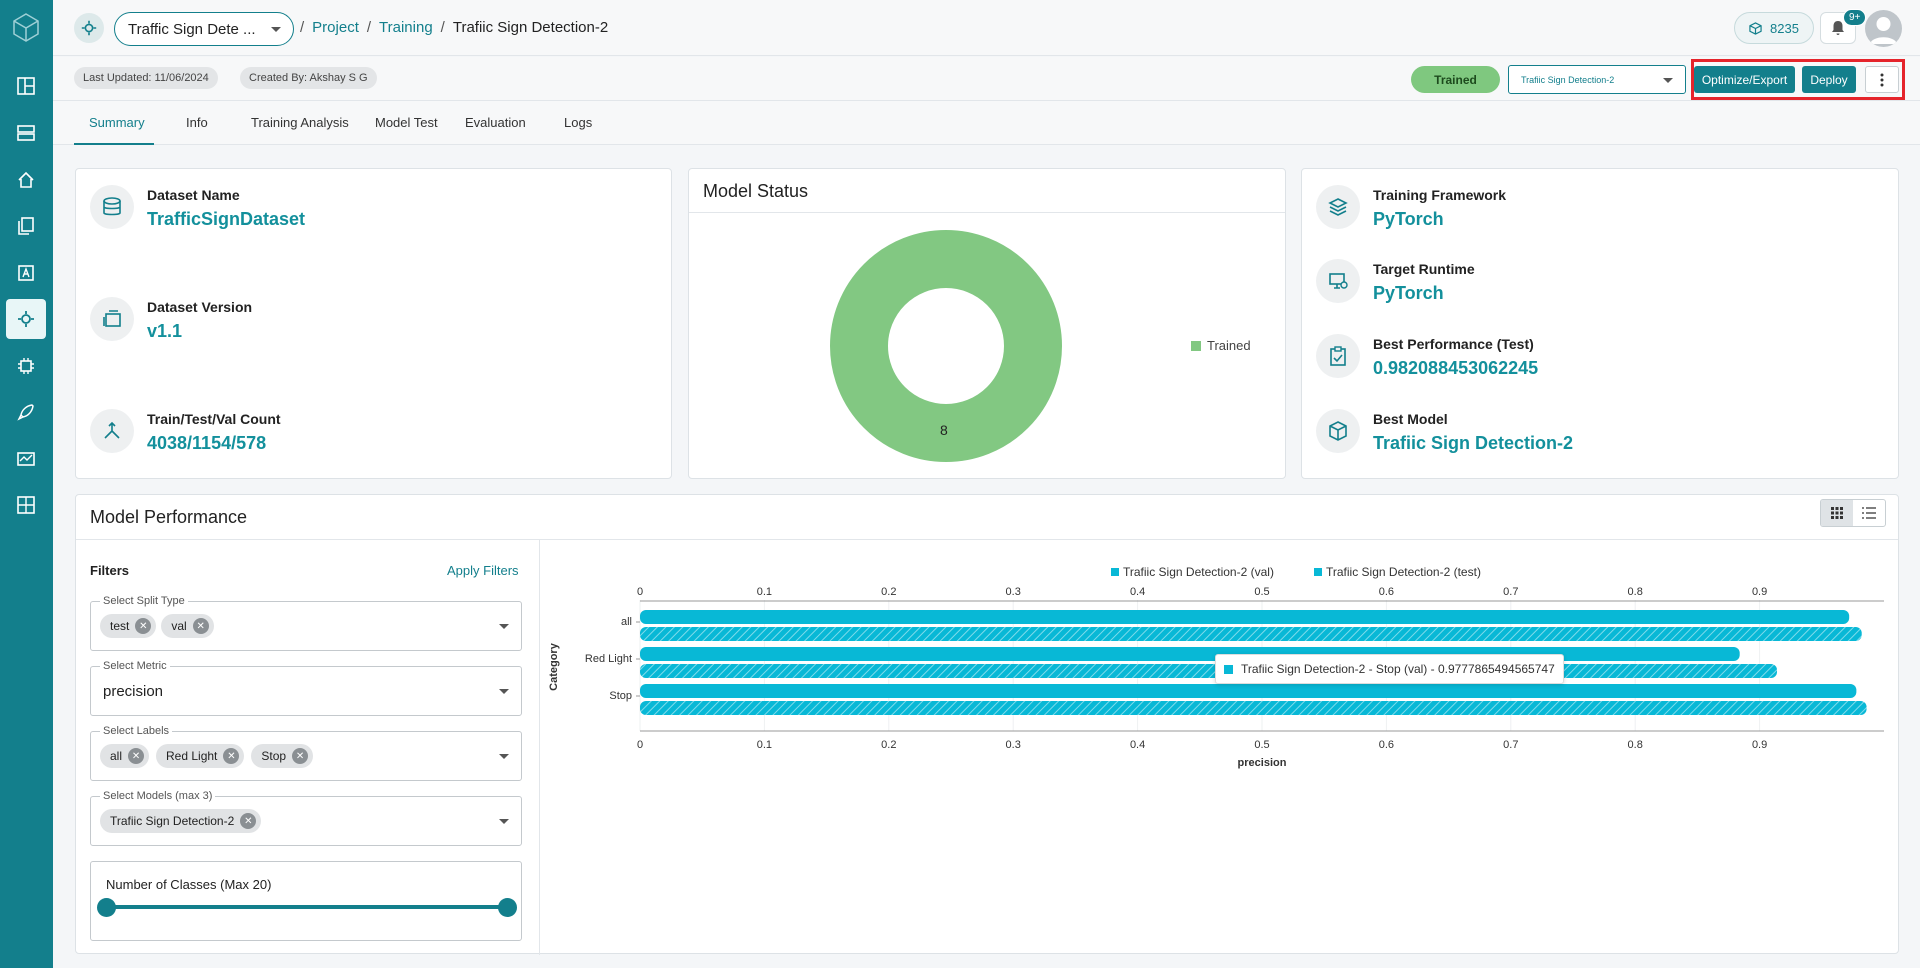  I want to click on donut-value-label: 8, so click(944, 430).